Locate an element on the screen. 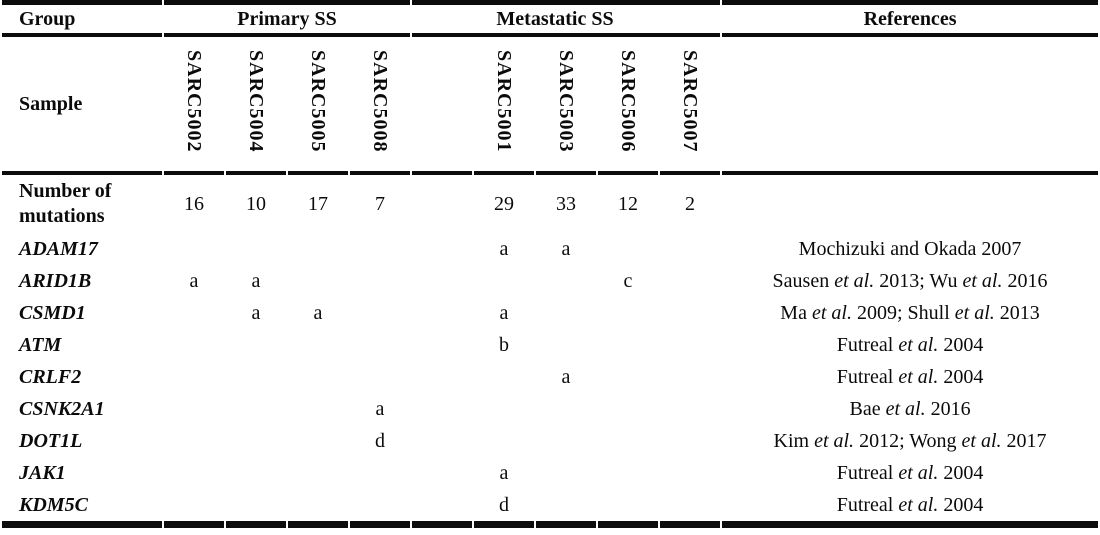  sample-name-cell: SARC5007 is located at coordinates (690, 106).